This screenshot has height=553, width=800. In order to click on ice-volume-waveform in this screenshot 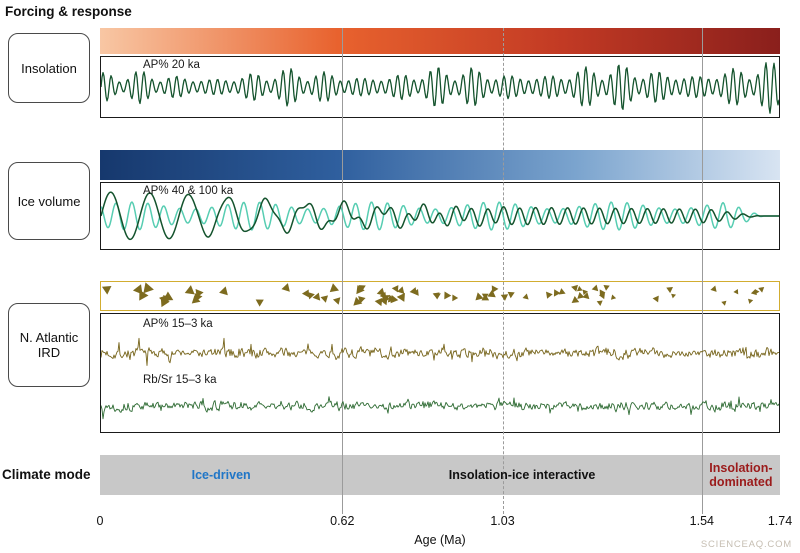, I will do `click(440, 216)`.